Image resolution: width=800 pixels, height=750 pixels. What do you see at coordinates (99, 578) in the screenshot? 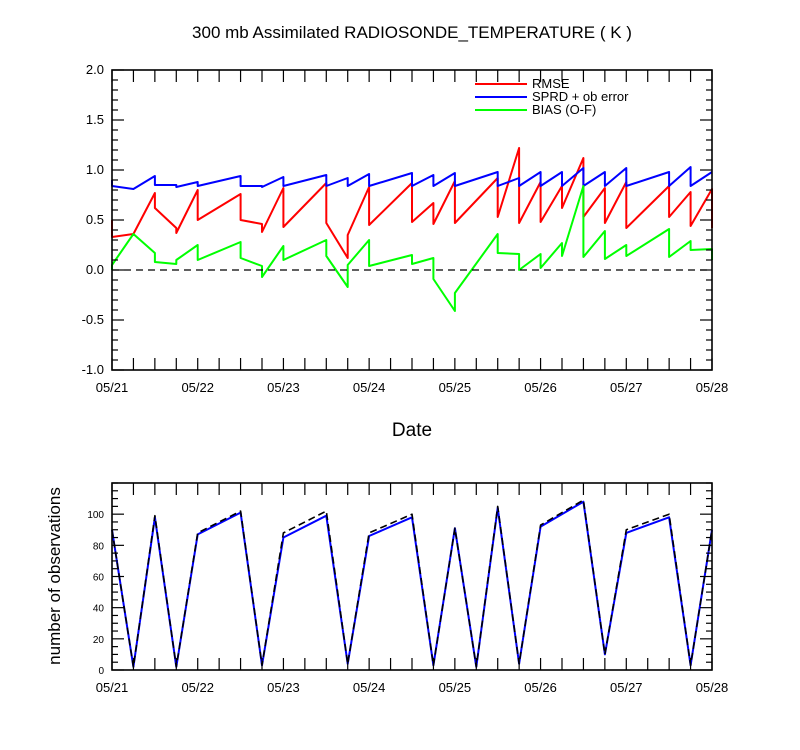
I see `y-tick-label: 60` at bounding box center [99, 578].